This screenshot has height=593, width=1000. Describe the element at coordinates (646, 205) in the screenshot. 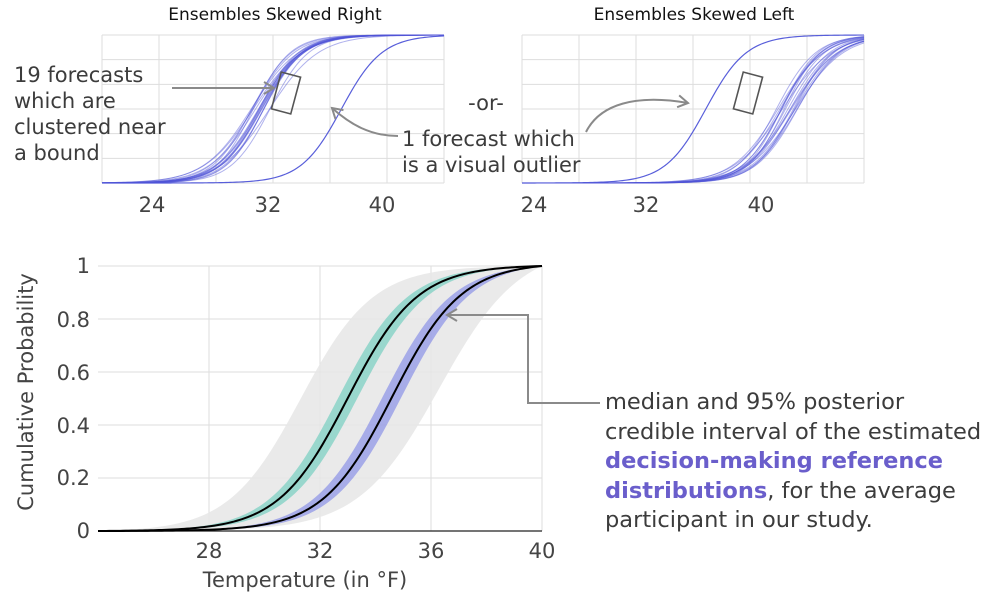

I see `tick-x-32-left: 32` at that location.